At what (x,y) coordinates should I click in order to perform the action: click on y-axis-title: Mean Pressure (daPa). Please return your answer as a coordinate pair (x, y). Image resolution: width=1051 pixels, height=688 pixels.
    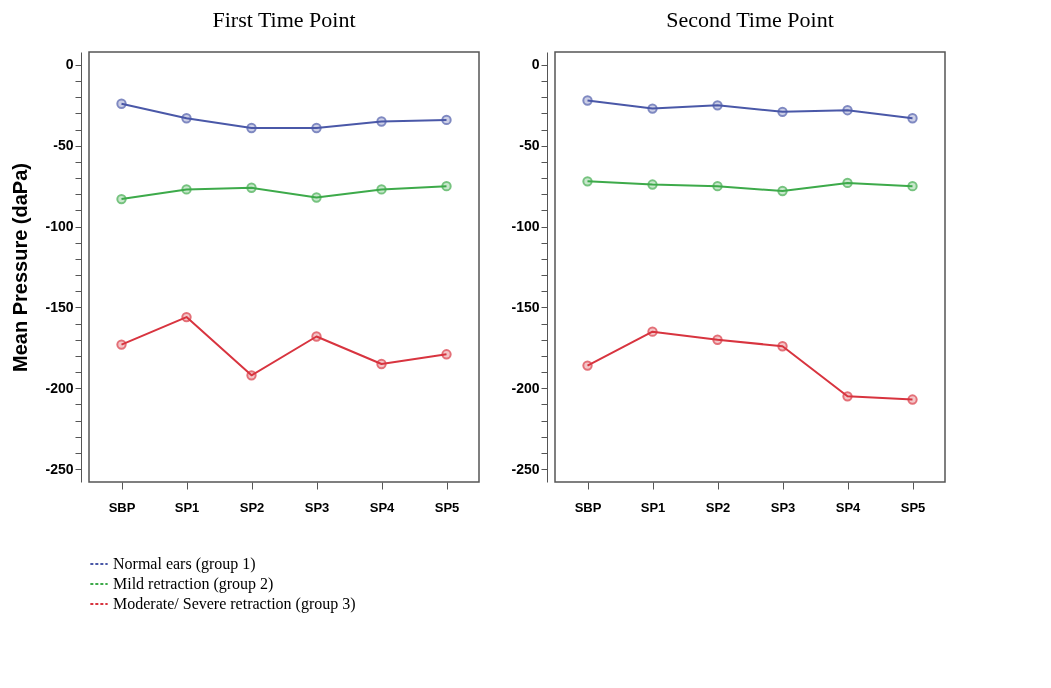
    Looking at the image, I should click on (20, 267).